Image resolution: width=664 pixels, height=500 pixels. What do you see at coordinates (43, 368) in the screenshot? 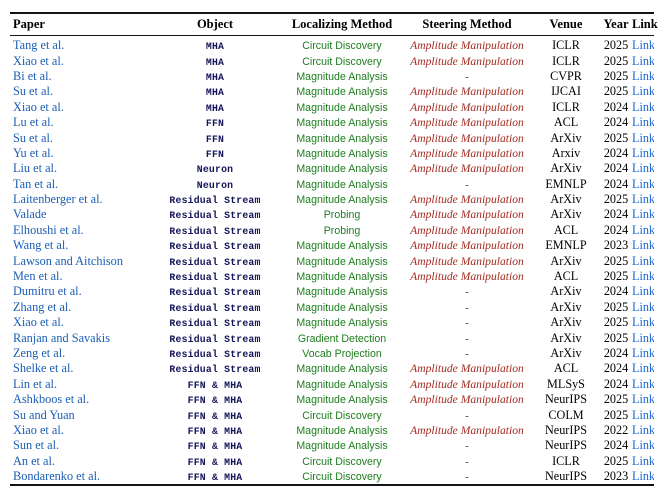
I see `paper-citation-link: Shelke et al.` at bounding box center [43, 368].